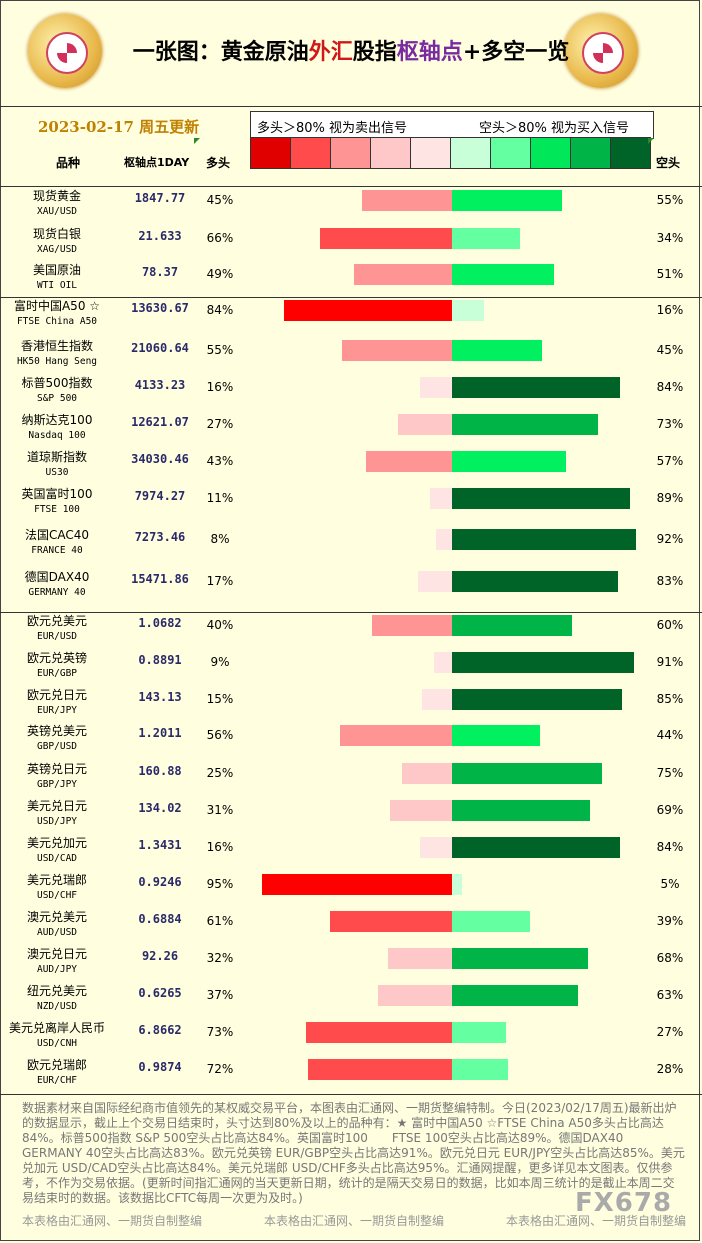 This screenshot has width=702, height=1243. I want to click on long-percent-label: 66%, so click(220, 238).